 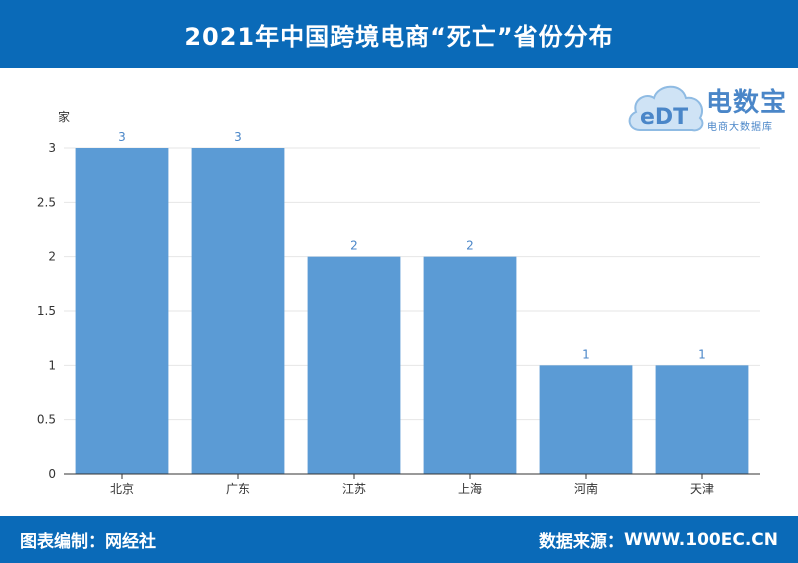 I want to click on x-tick-label: 江苏, so click(x=354, y=489).